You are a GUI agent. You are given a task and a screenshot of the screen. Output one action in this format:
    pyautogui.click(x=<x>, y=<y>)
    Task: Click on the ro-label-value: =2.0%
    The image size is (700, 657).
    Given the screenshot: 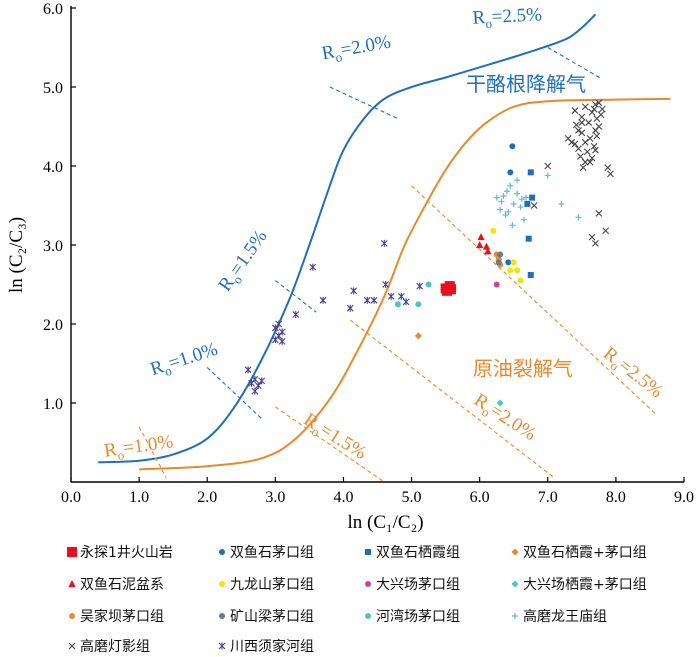 What is the action you would take?
    pyautogui.click(x=513, y=422)
    